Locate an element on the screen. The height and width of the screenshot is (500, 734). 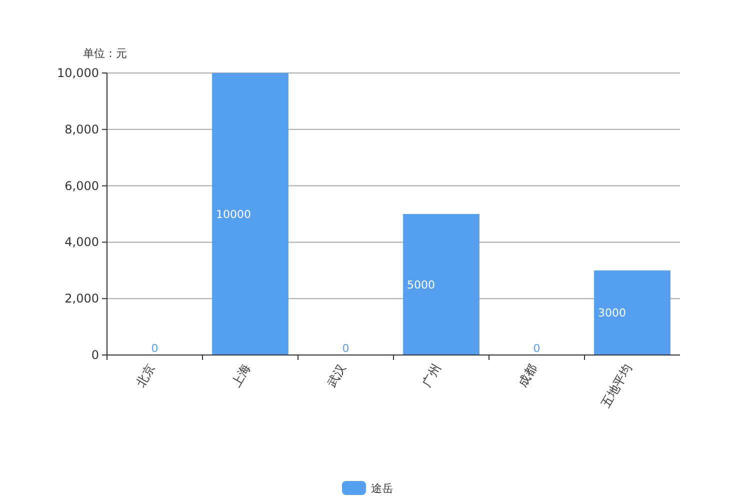
y-tick-label: 8,000 is located at coordinates (81, 129).